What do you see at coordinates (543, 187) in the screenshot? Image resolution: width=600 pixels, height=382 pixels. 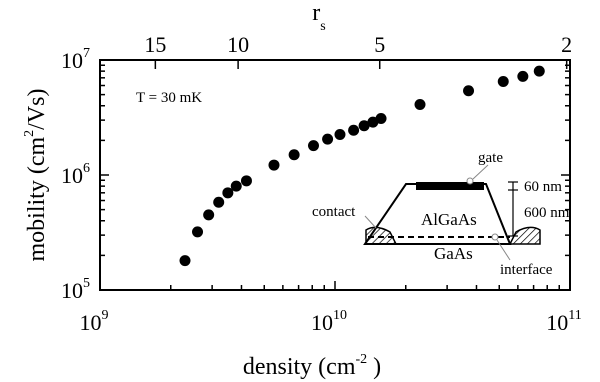 I see `dim-60nm-label: 60 nm` at bounding box center [543, 187].